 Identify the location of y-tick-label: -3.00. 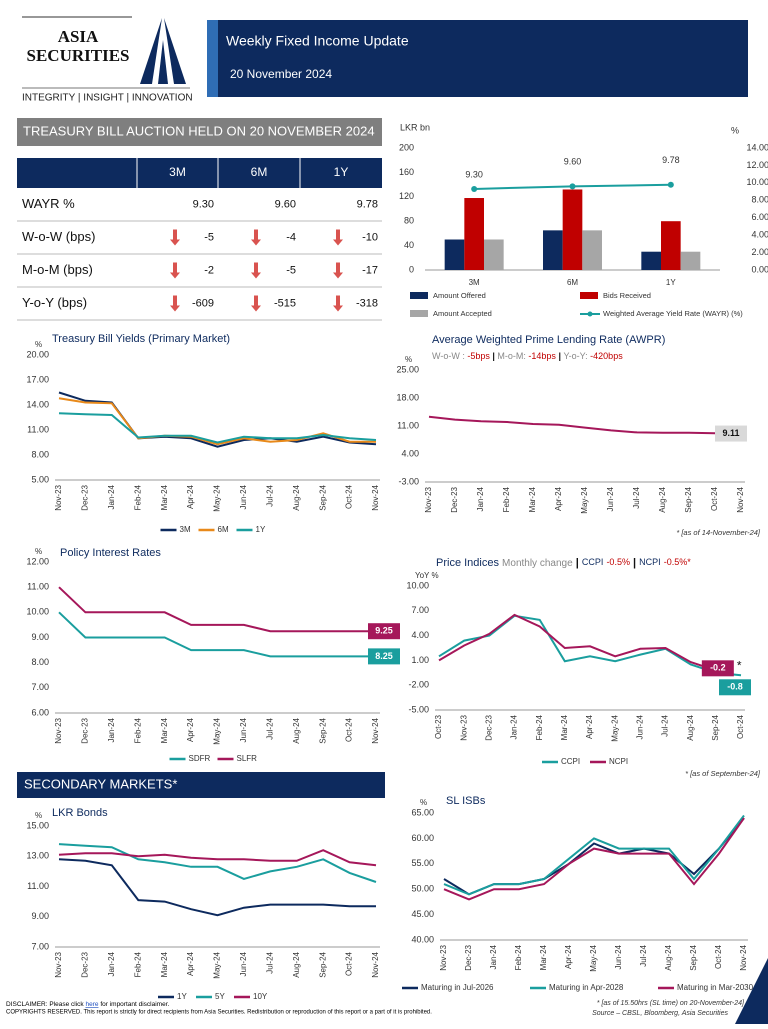
(408, 481).